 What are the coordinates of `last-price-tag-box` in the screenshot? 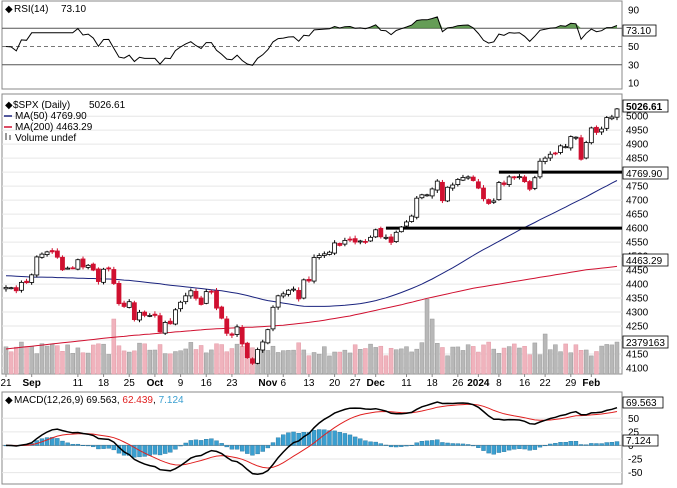 It's located at (645, 106).